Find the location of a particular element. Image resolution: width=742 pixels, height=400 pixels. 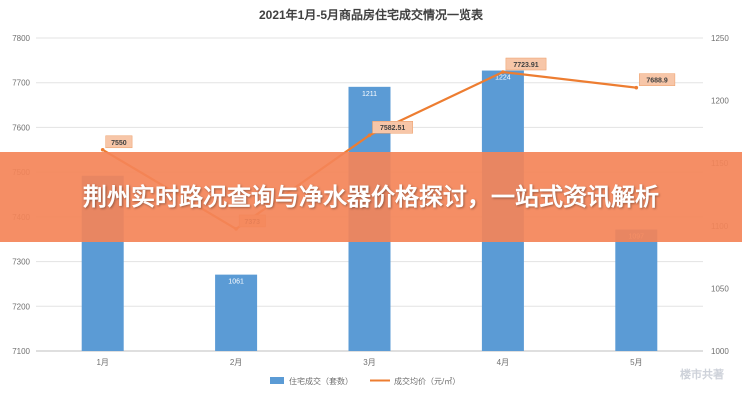

chart-title: 2021年1月-5月商品房住宅成交情况一览表 is located at coordinates (371, 14).